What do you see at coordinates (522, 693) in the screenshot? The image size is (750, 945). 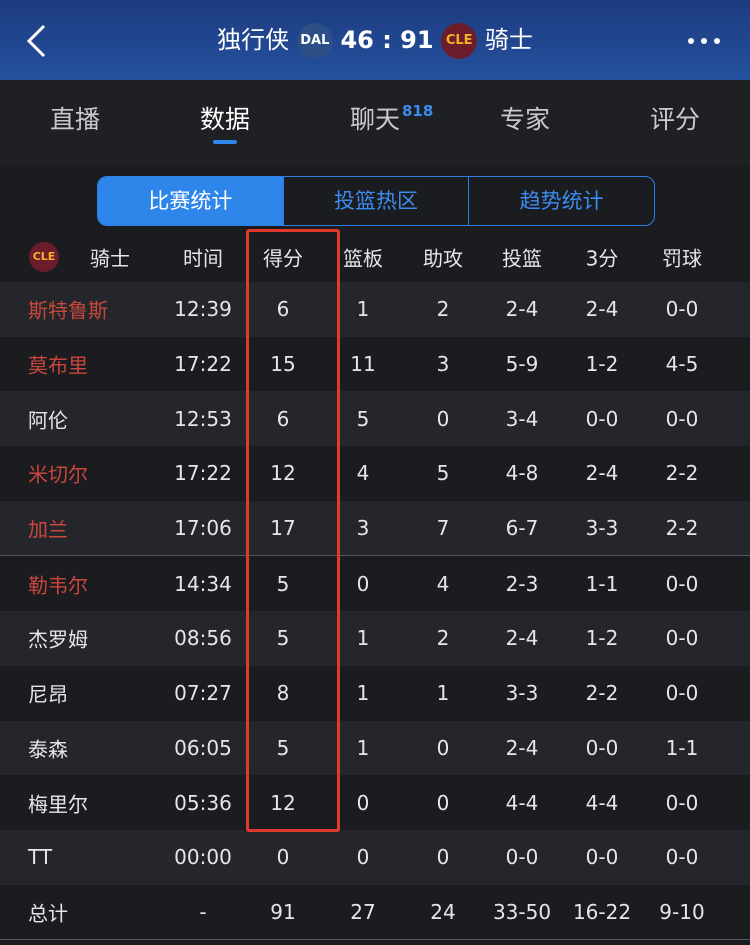 I see `stat-cell: 3-3` at bounding box center [522, 693].